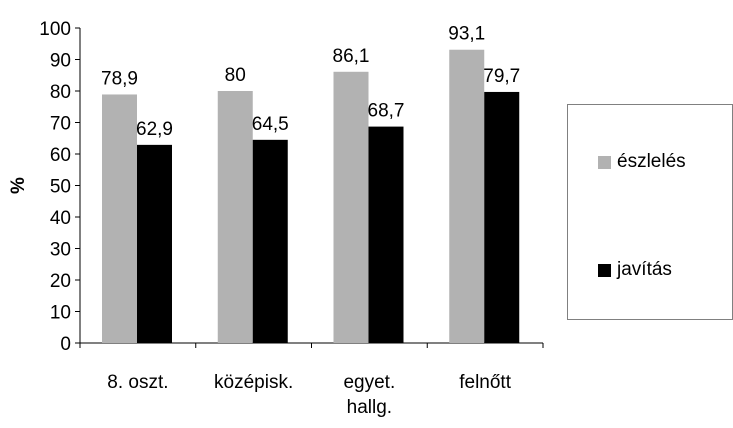 The height and width of the screenshot is (428, 733). I want to click on y-tick-label: 90, so click(60, 61).